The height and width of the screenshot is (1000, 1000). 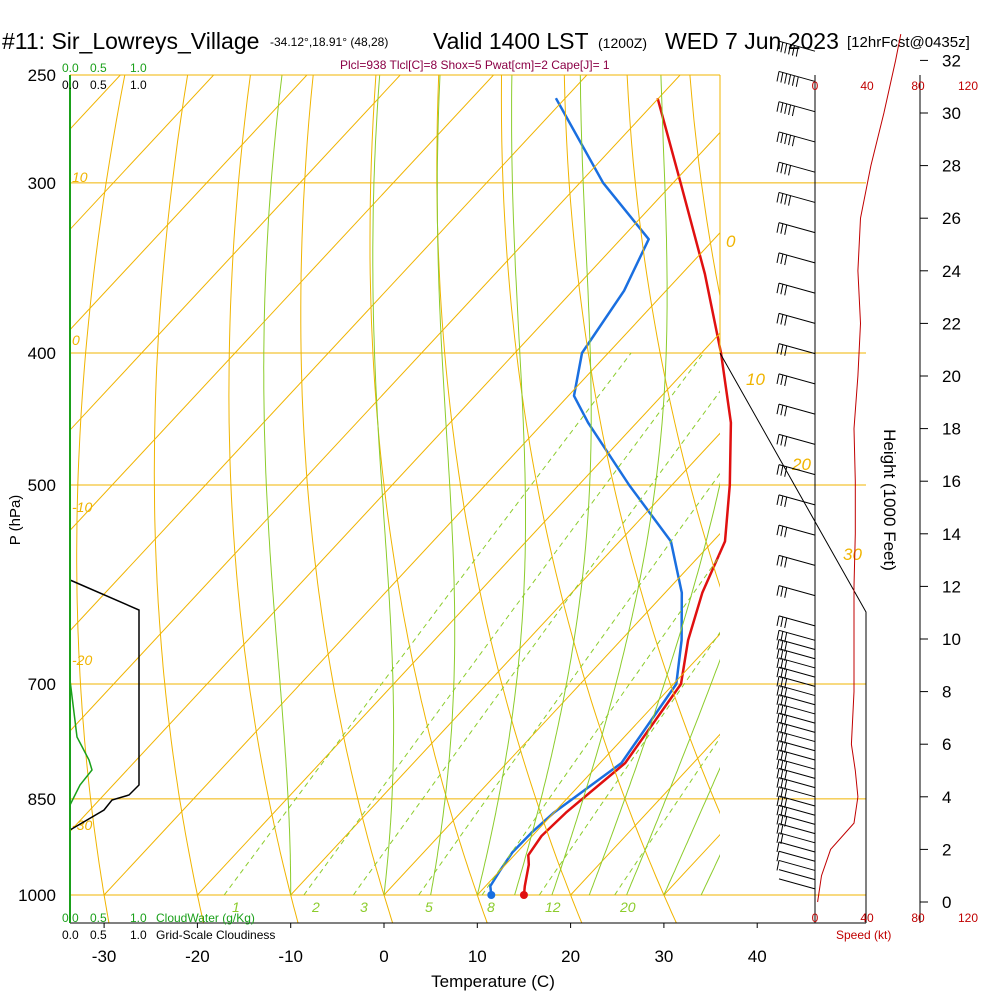 What do you see at coordinates (138, 935) in the screenshot?
I see `cloudiness-bottom-tick: 1.0` at bounding box center [138, 935].